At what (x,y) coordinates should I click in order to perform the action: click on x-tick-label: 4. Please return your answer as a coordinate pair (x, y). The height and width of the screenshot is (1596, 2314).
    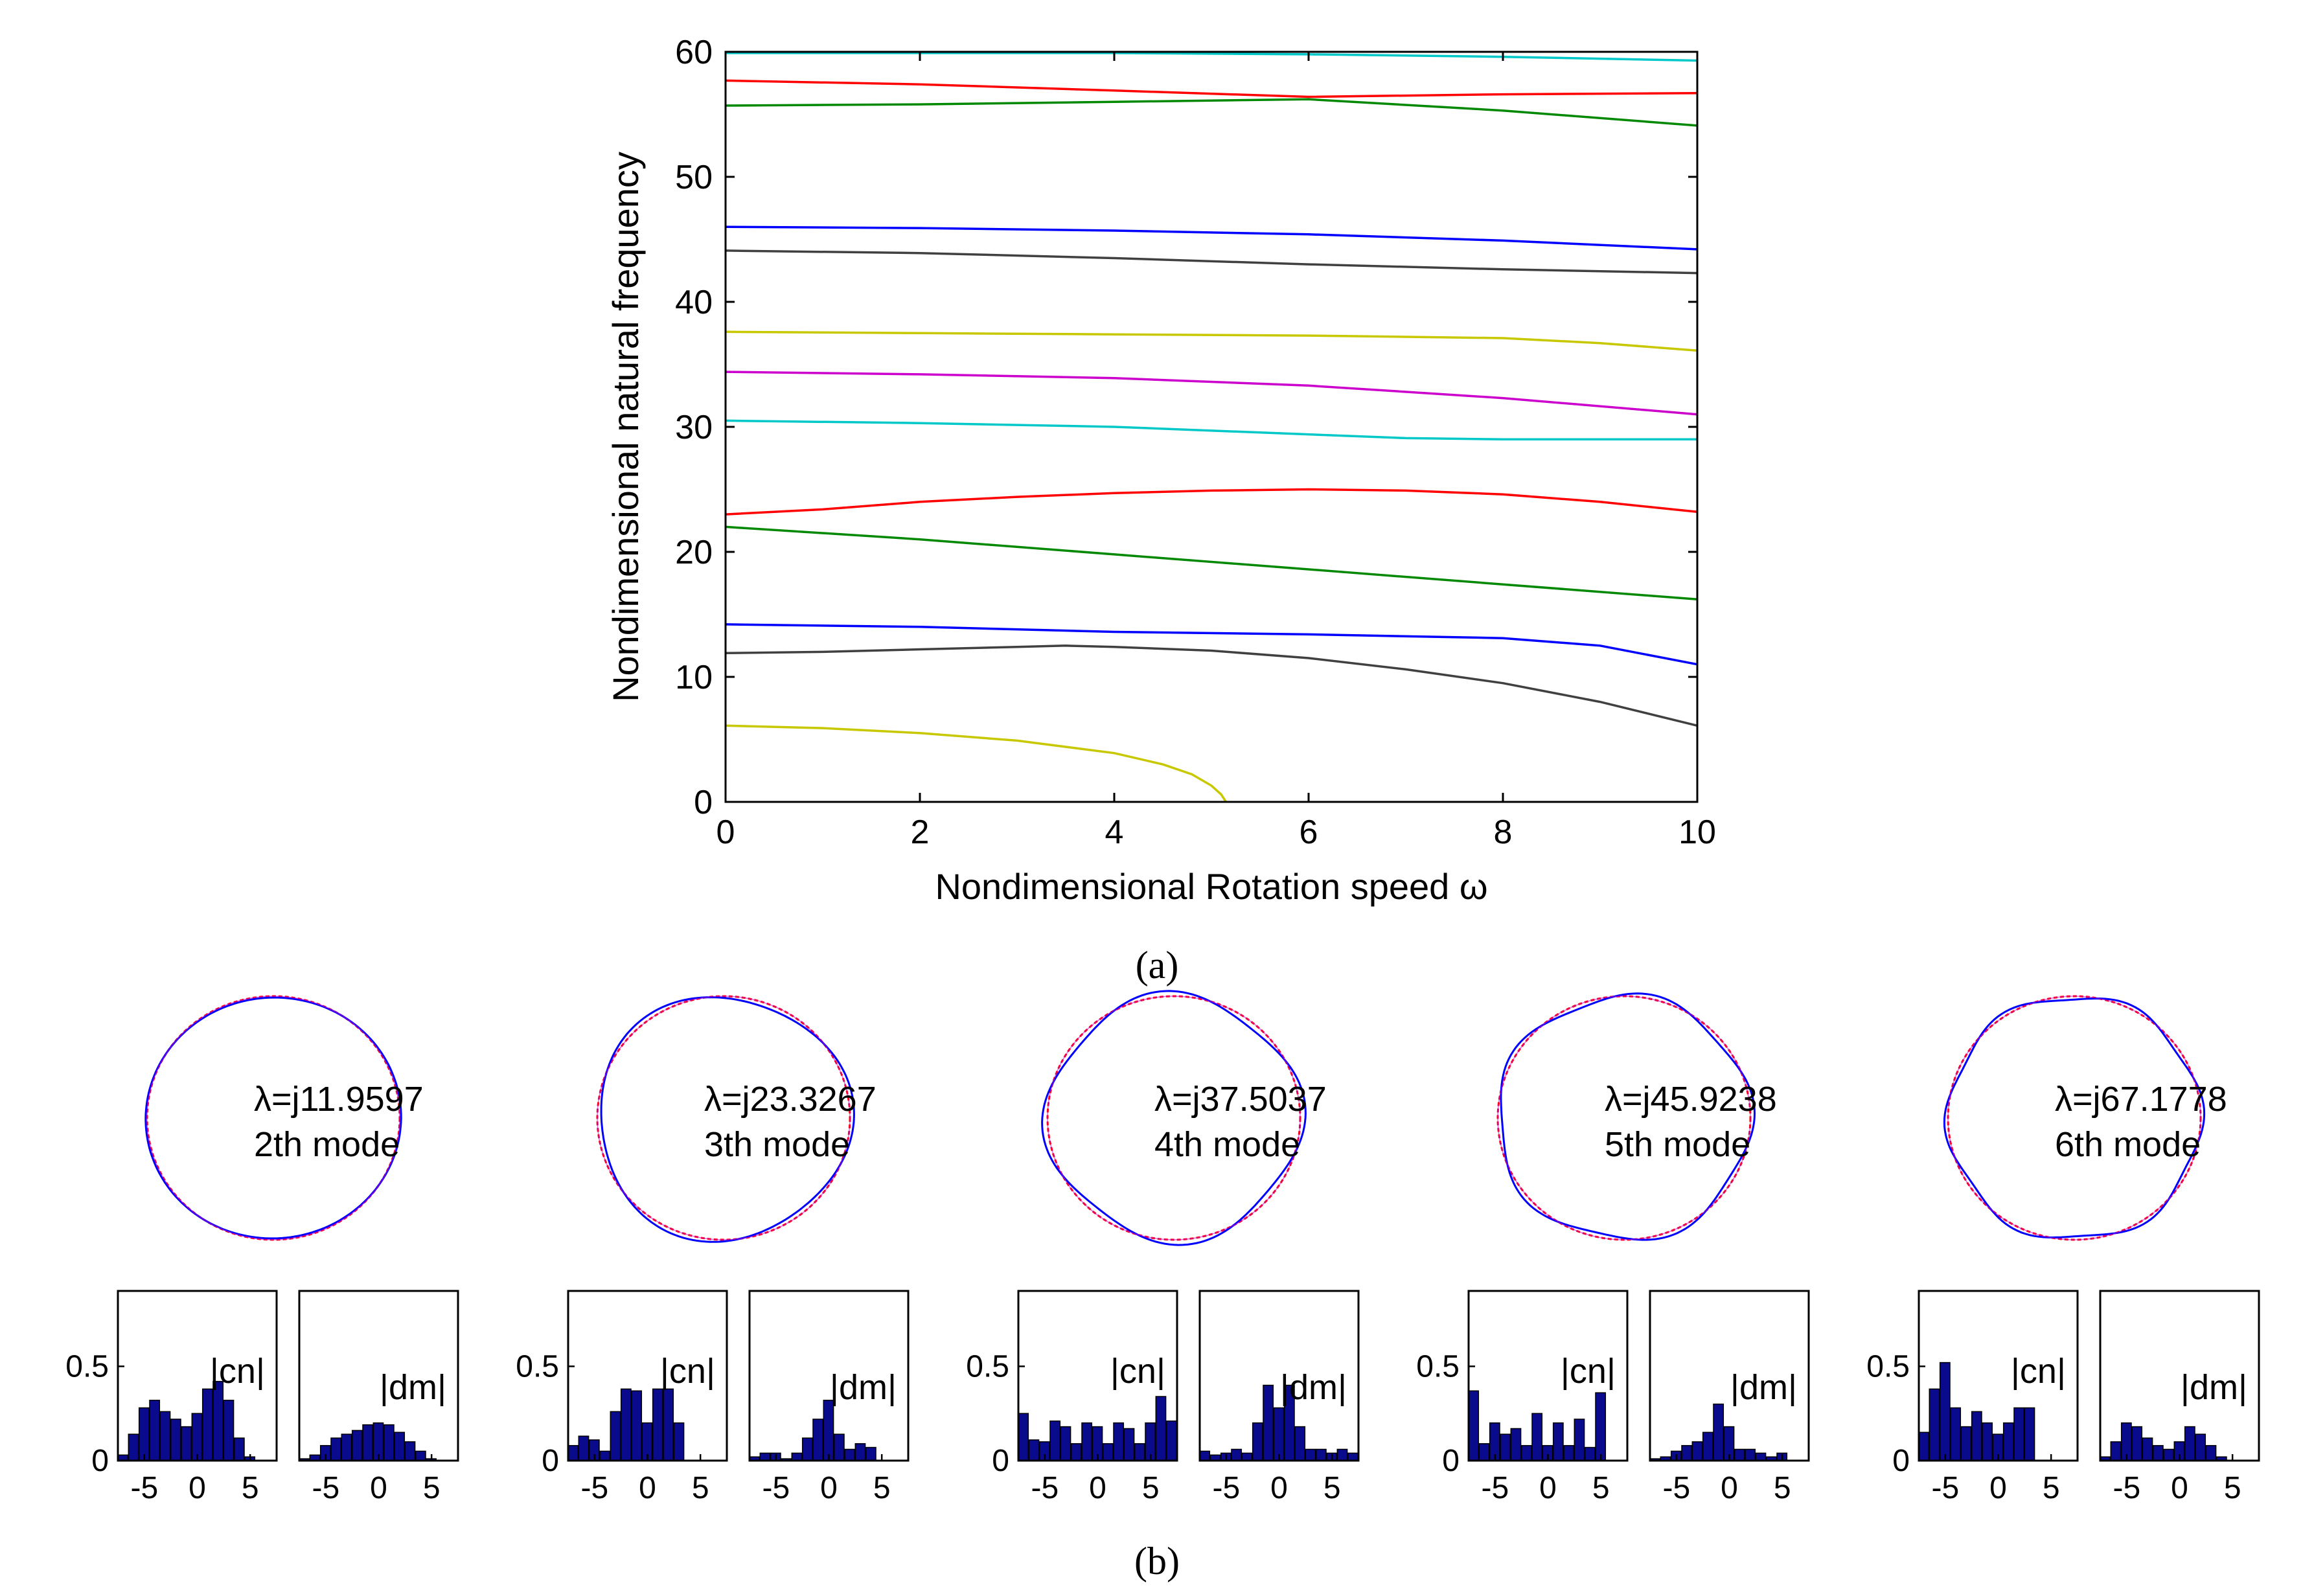
    Looking at the image, I should click on (1114, 832).